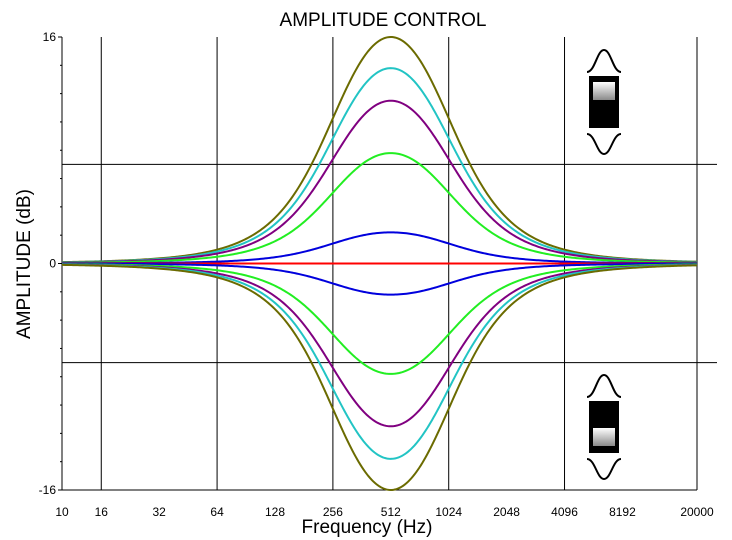  What do you see at coordinates (604, 427) in the screenshot?
I see `cut-slider-icon` at bounding box center [604, 427].